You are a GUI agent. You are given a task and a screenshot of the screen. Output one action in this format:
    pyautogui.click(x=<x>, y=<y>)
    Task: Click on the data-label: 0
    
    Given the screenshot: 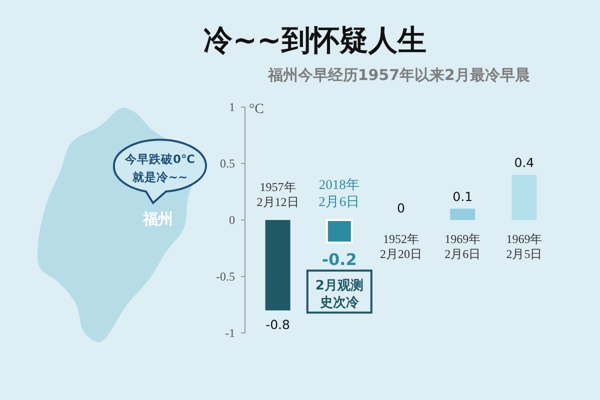 What is the action you would take?
    pyautogui.click(x=401, y=208)
    